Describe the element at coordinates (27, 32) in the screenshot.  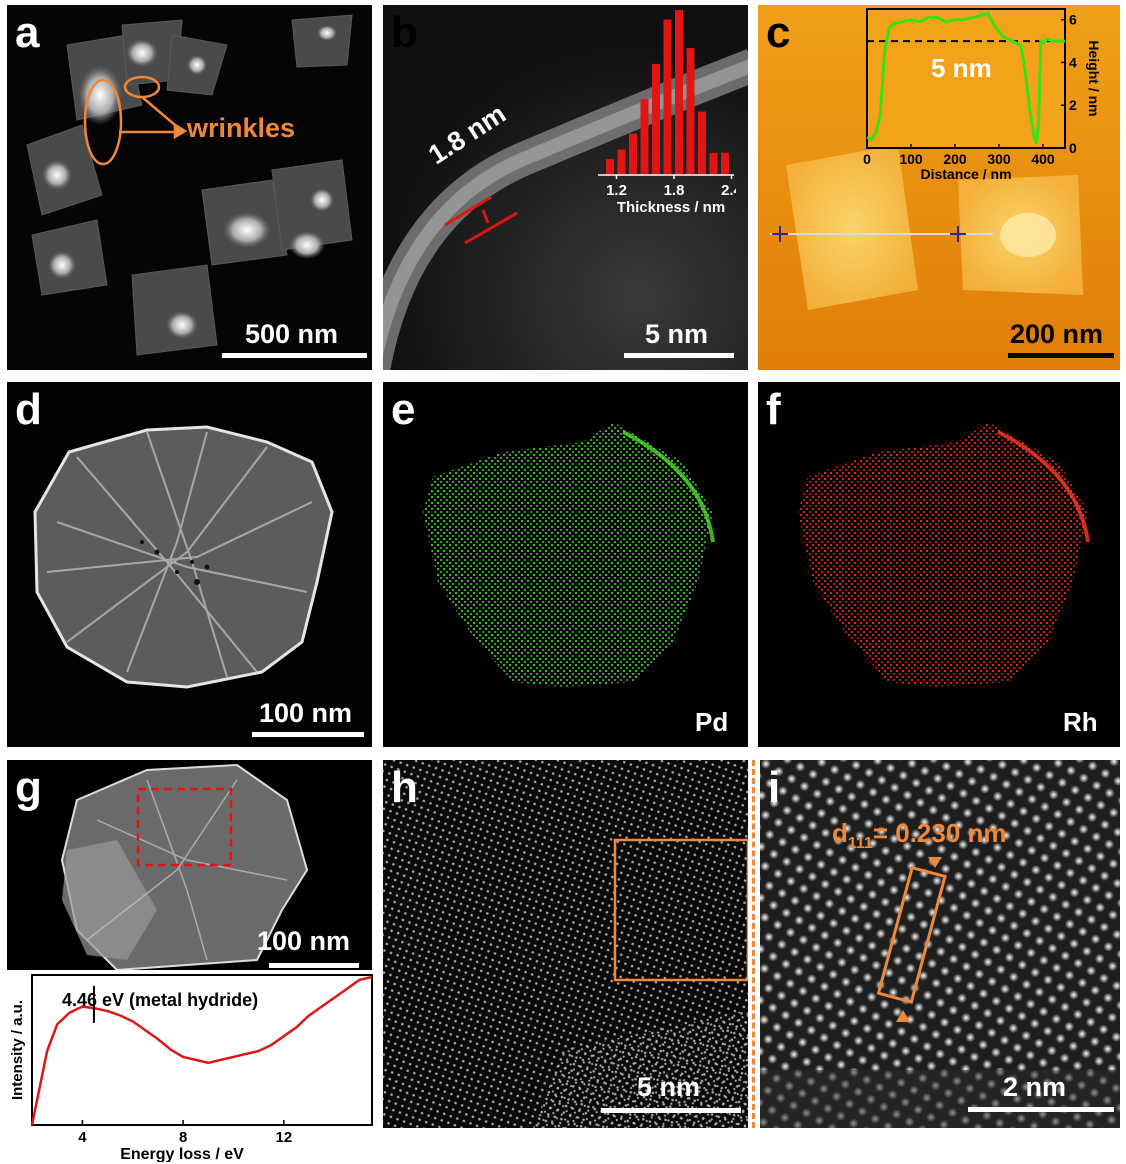
I see `panel-letter: a` at that location.